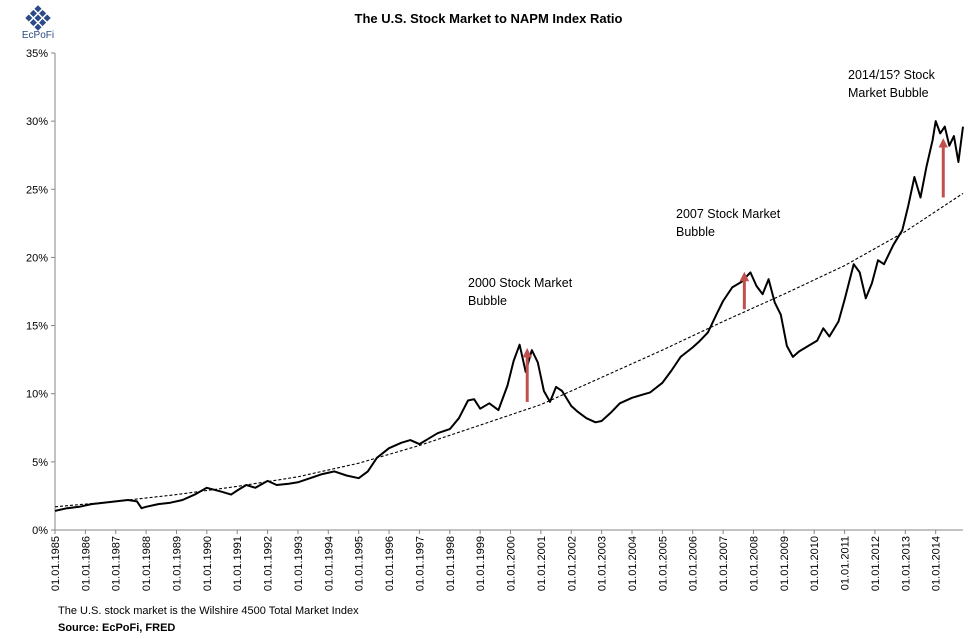 The image size is (977, 639). What do you see at coordinates (40, 531) in the screenshot?
I see `y-tick-label: 0%` at bounding box center [40, 531].